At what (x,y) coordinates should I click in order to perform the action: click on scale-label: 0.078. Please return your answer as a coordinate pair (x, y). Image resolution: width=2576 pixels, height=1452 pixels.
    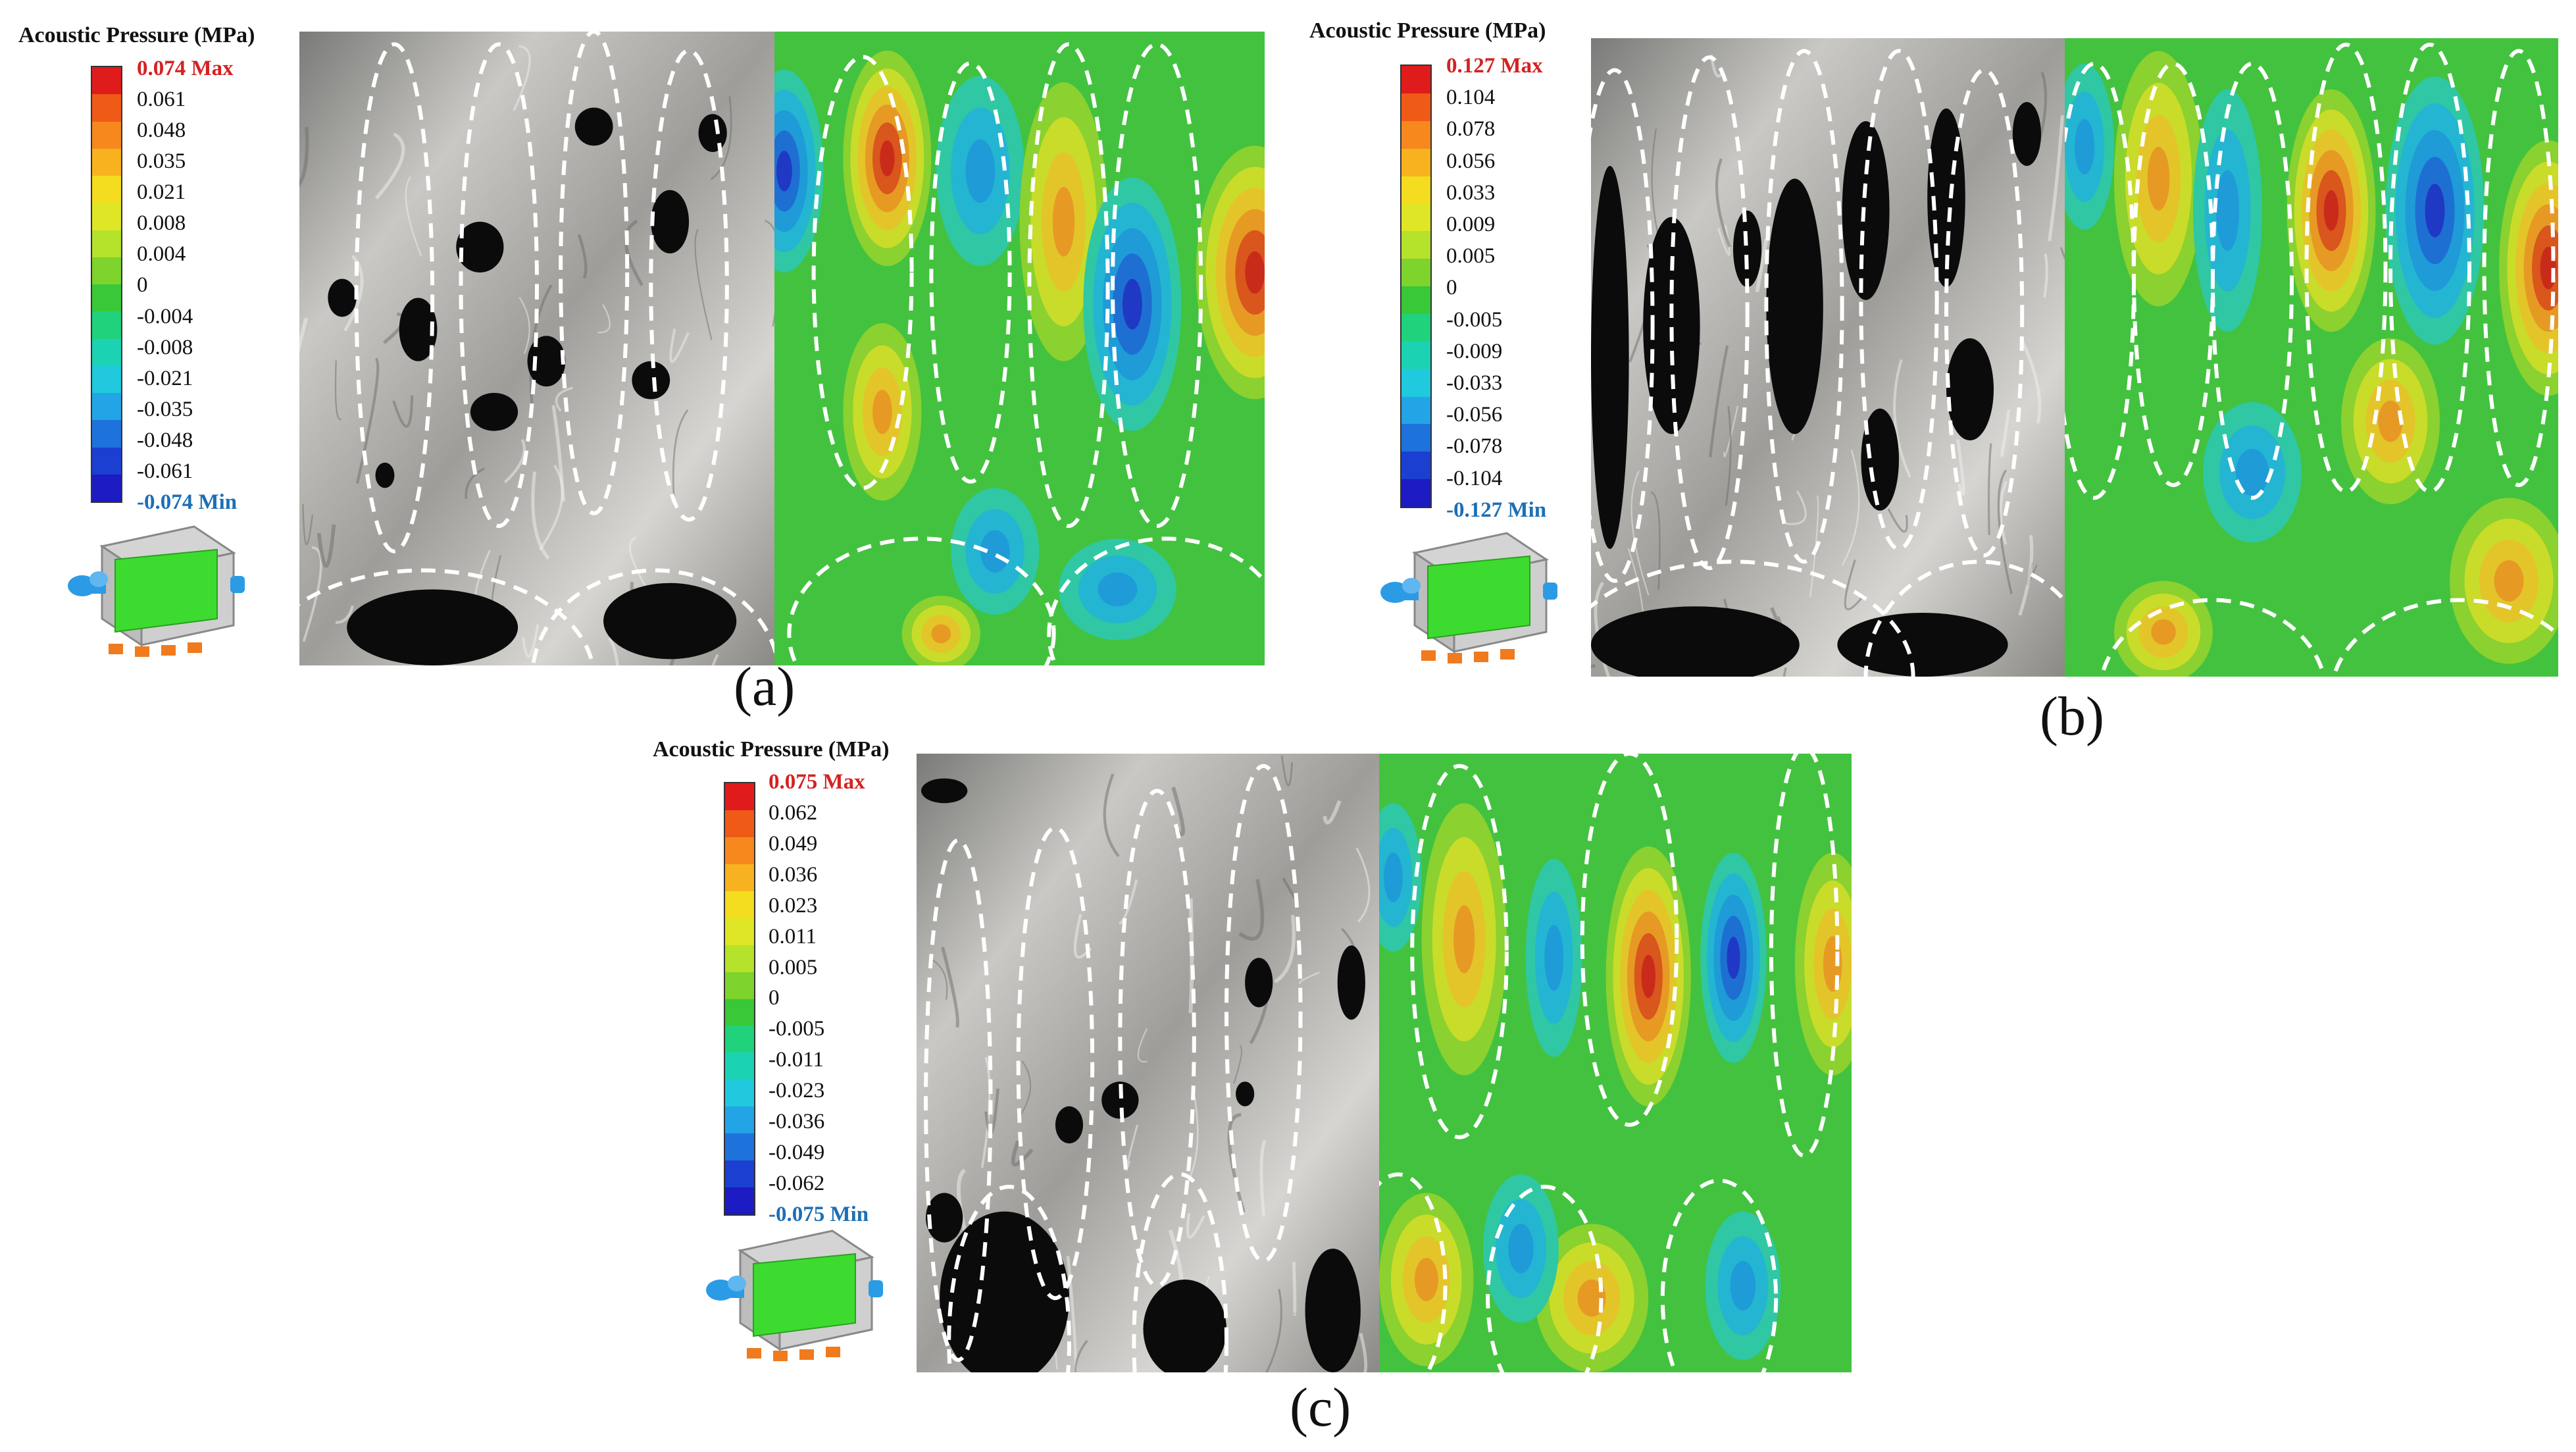
    Looking at the image, I should click on (1471, 130).